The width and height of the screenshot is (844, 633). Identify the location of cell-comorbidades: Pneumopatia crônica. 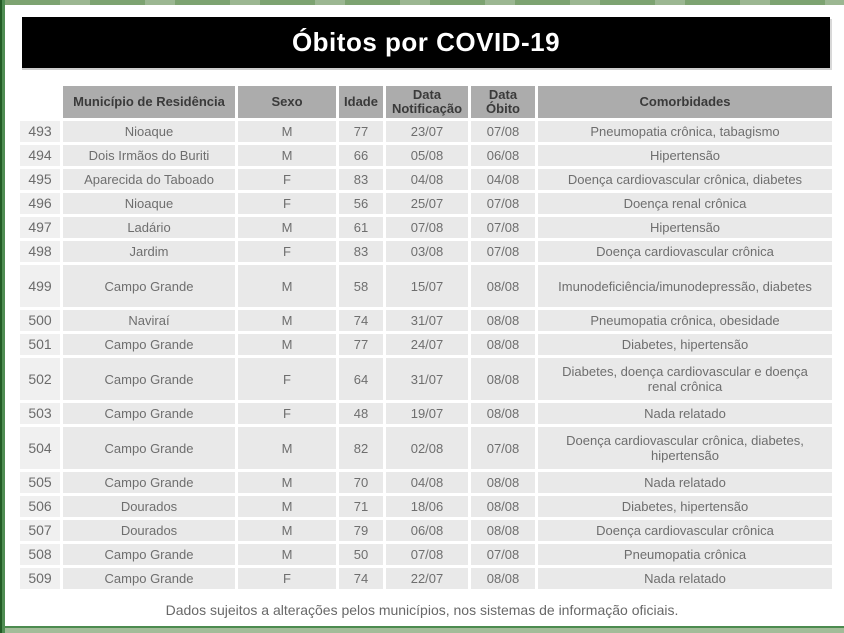
(685, 554).